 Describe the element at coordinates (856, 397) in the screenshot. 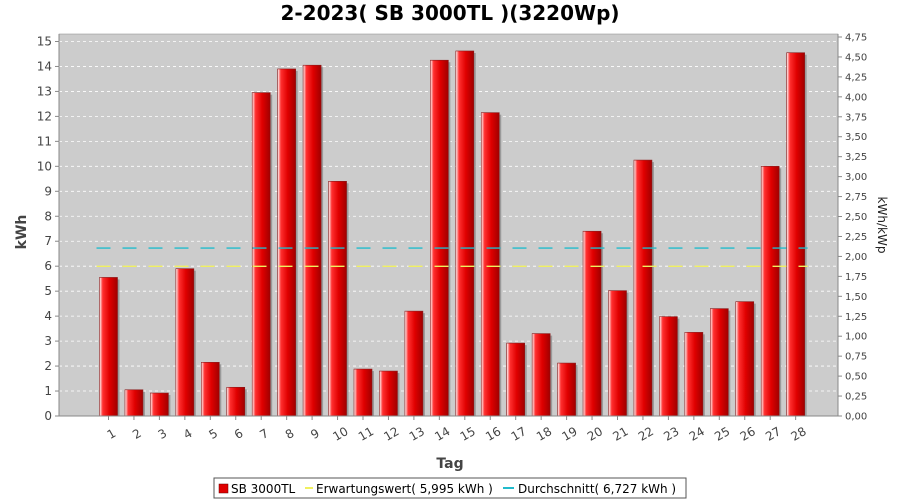

I see `y-right-tick-label: 0,25` at that location.